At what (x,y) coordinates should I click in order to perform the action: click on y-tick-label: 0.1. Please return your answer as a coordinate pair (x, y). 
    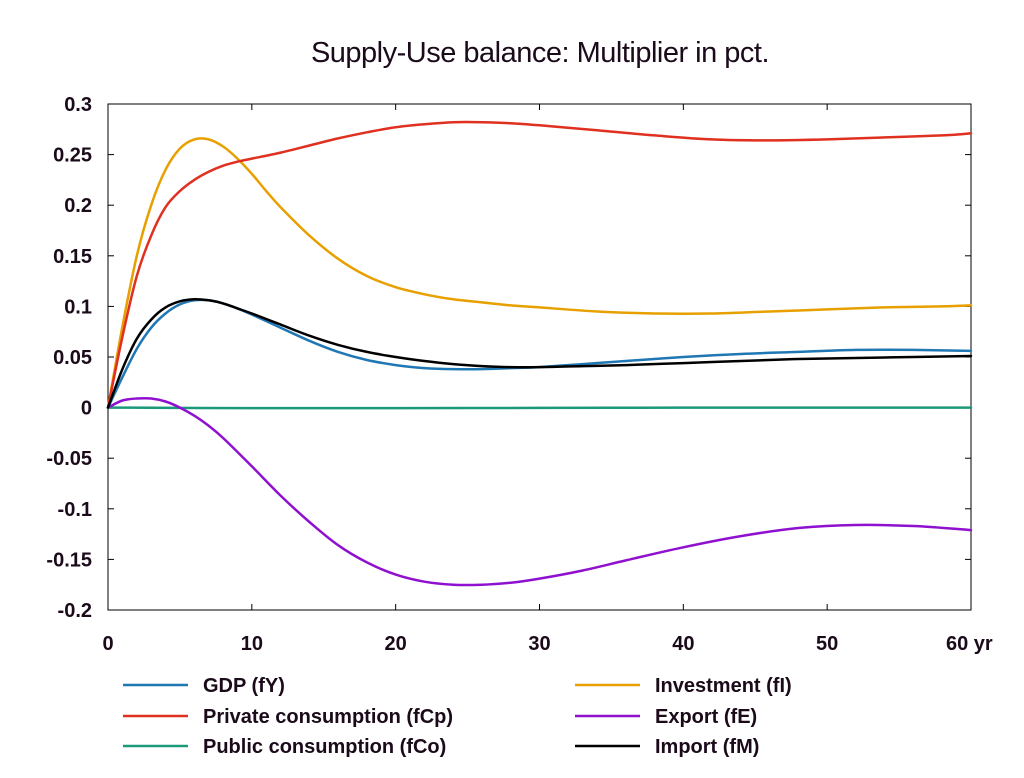
    Looking at the image, I should click on (78, 307).